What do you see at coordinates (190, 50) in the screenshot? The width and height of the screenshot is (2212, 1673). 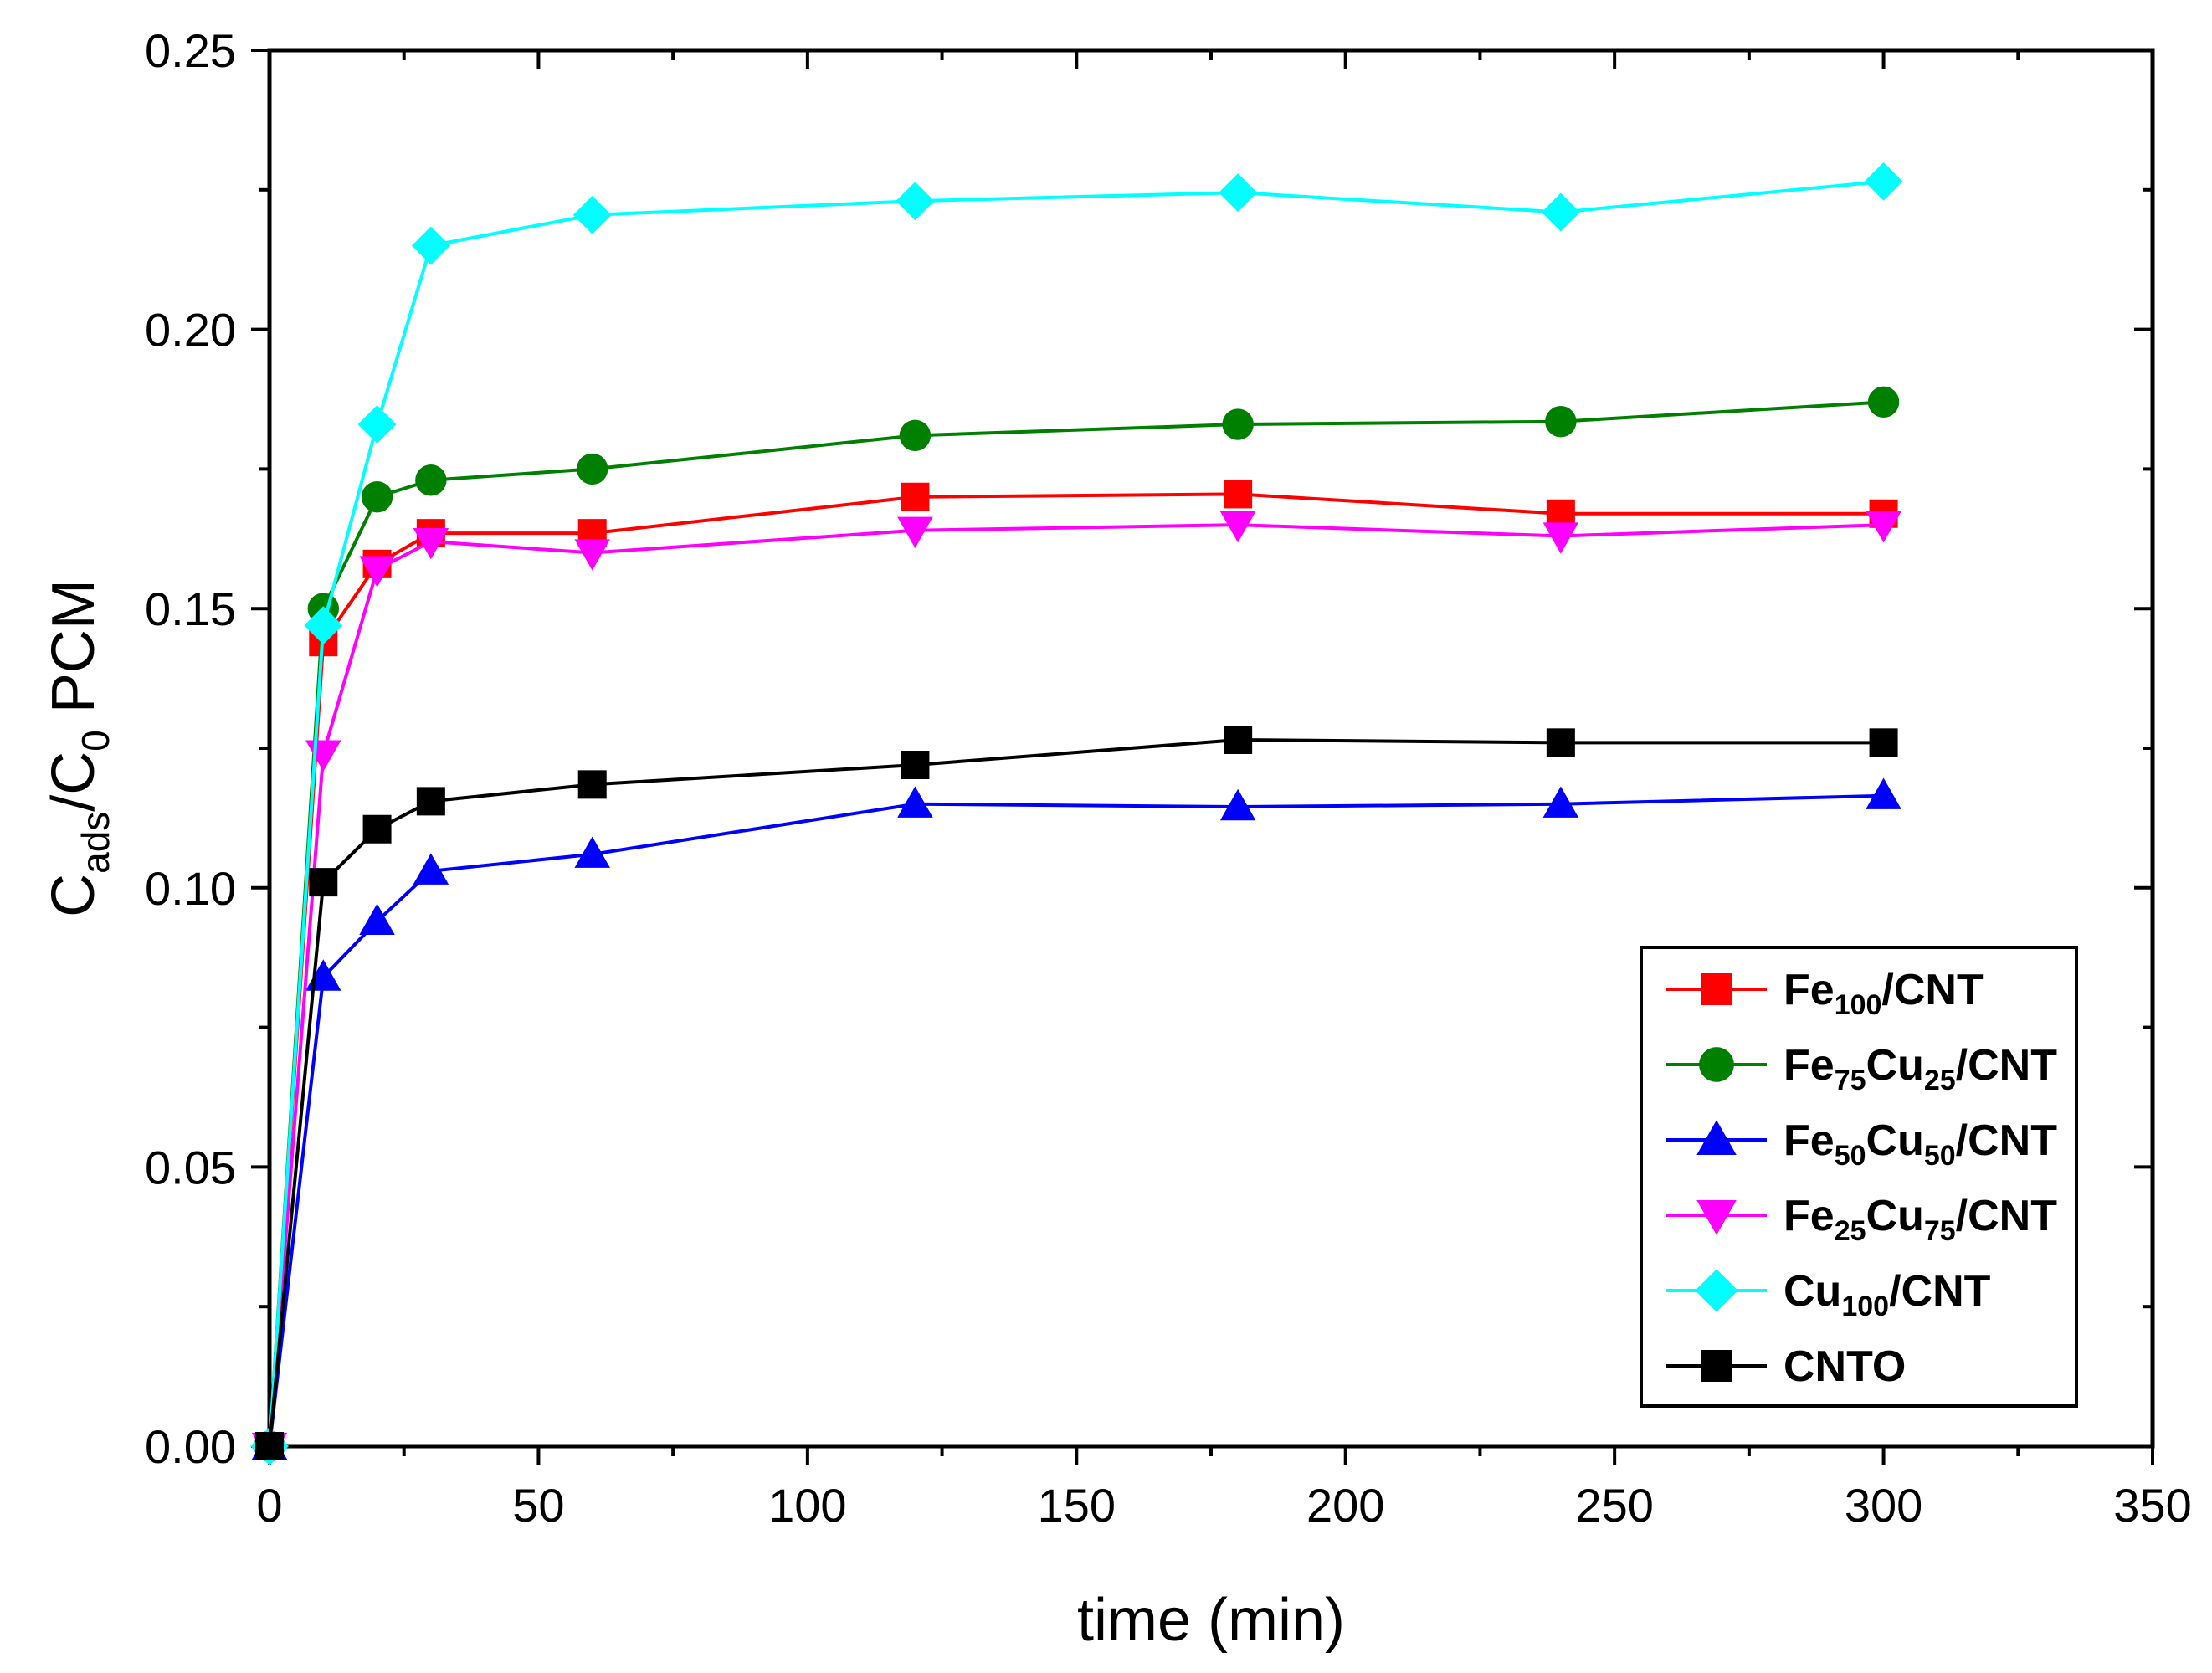 I see `y-tick-label: 0.25` at bounding box center [190, 50].